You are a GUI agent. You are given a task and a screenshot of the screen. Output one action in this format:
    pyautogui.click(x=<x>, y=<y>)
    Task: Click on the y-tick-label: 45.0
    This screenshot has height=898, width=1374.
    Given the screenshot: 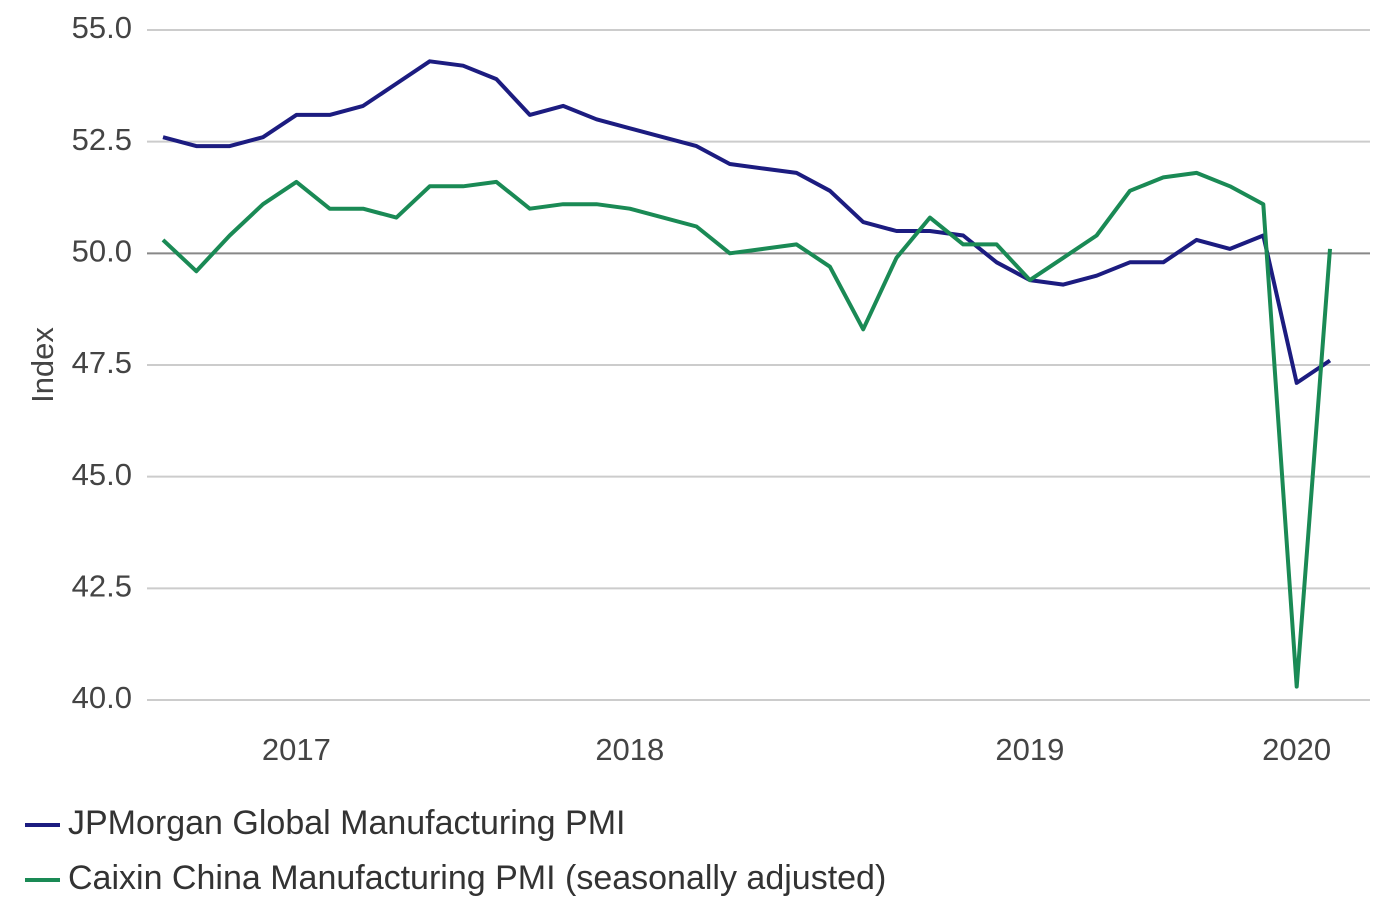 What is the action you would take?
    pyautogui.click(x=102, y=474)
    